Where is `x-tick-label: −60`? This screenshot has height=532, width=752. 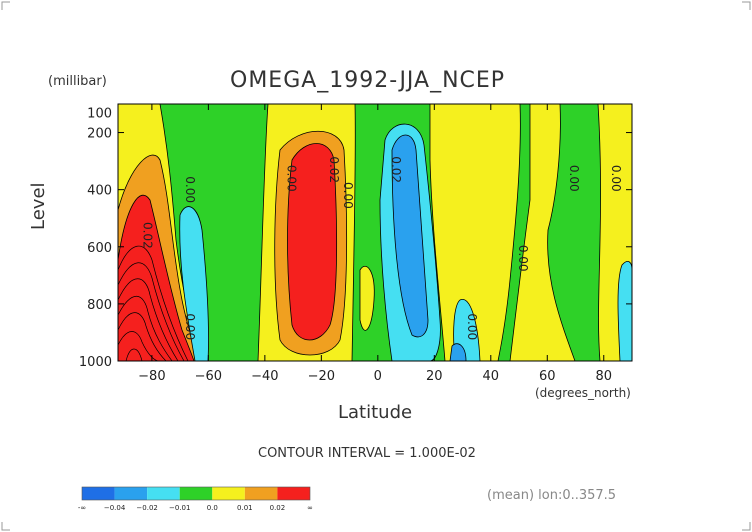 x-tick-label: −60 is located at coordinates (208, 376).